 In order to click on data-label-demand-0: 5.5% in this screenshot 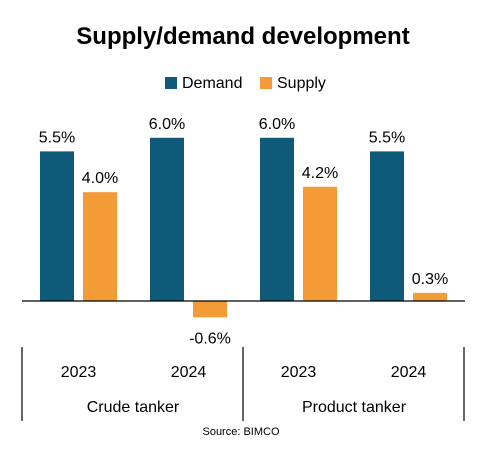, I will do `click(57, 137)`.